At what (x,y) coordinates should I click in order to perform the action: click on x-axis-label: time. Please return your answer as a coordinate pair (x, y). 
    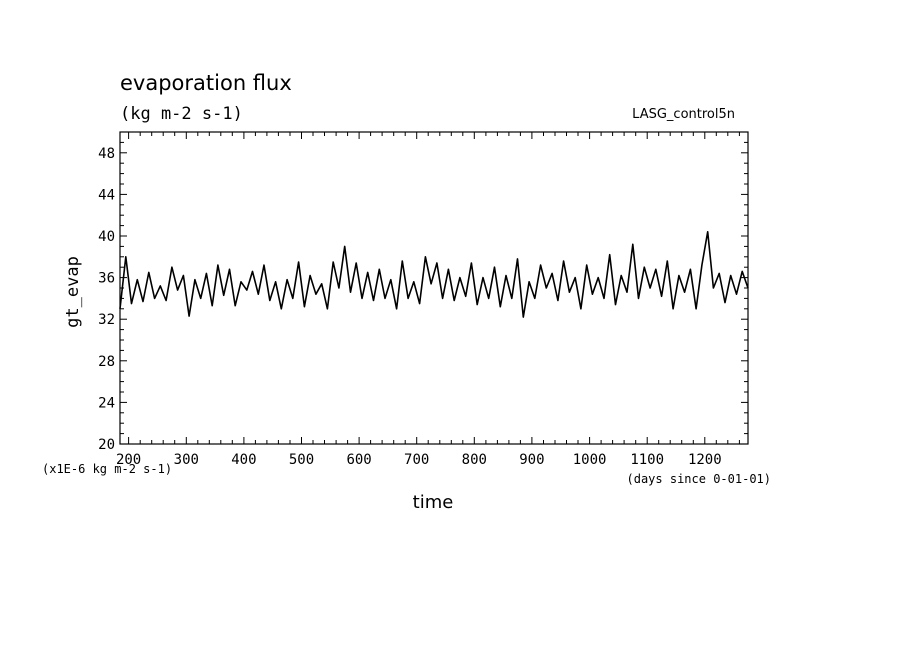
    Looking at the image, I should click on (433, 502).